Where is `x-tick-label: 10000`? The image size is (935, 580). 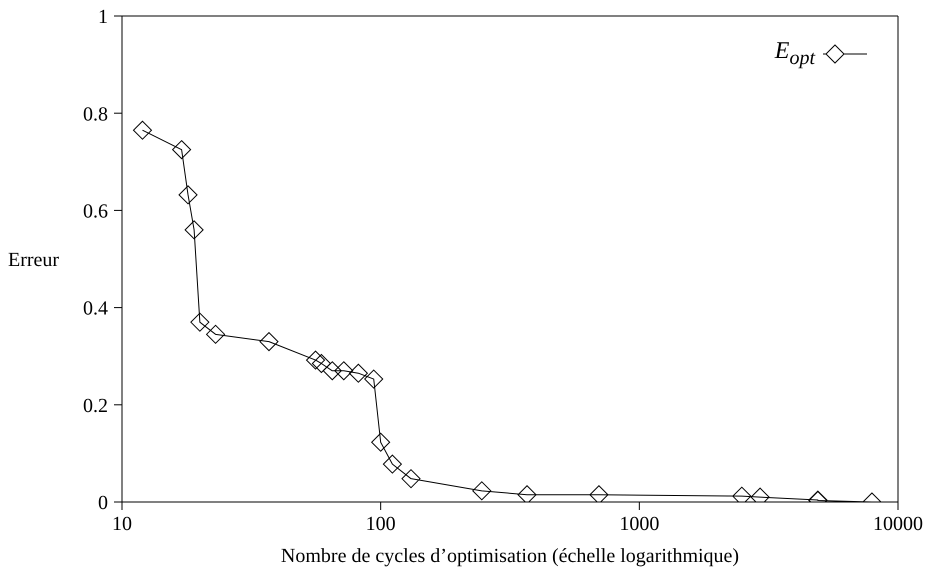
x-tick-label: 10000 is located at coordinates (898, 524).